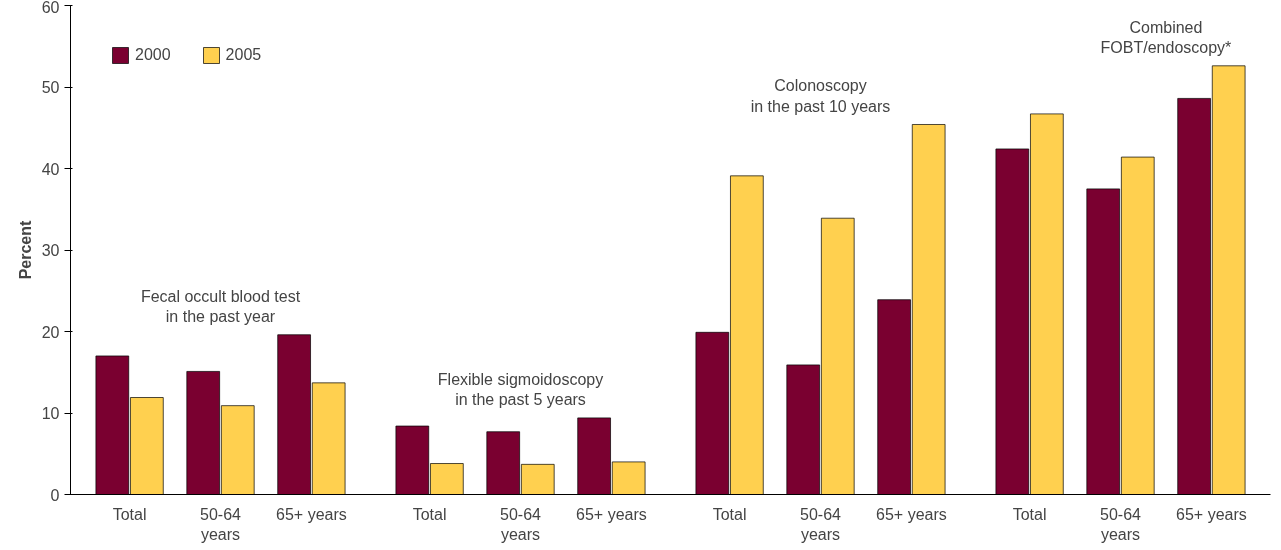  What do you see at coordinates (520, 389) in the screenshot?
I see `annotation: Flexible sigmoidoscopy in the past 5 years` at bounding box center [520, 389].